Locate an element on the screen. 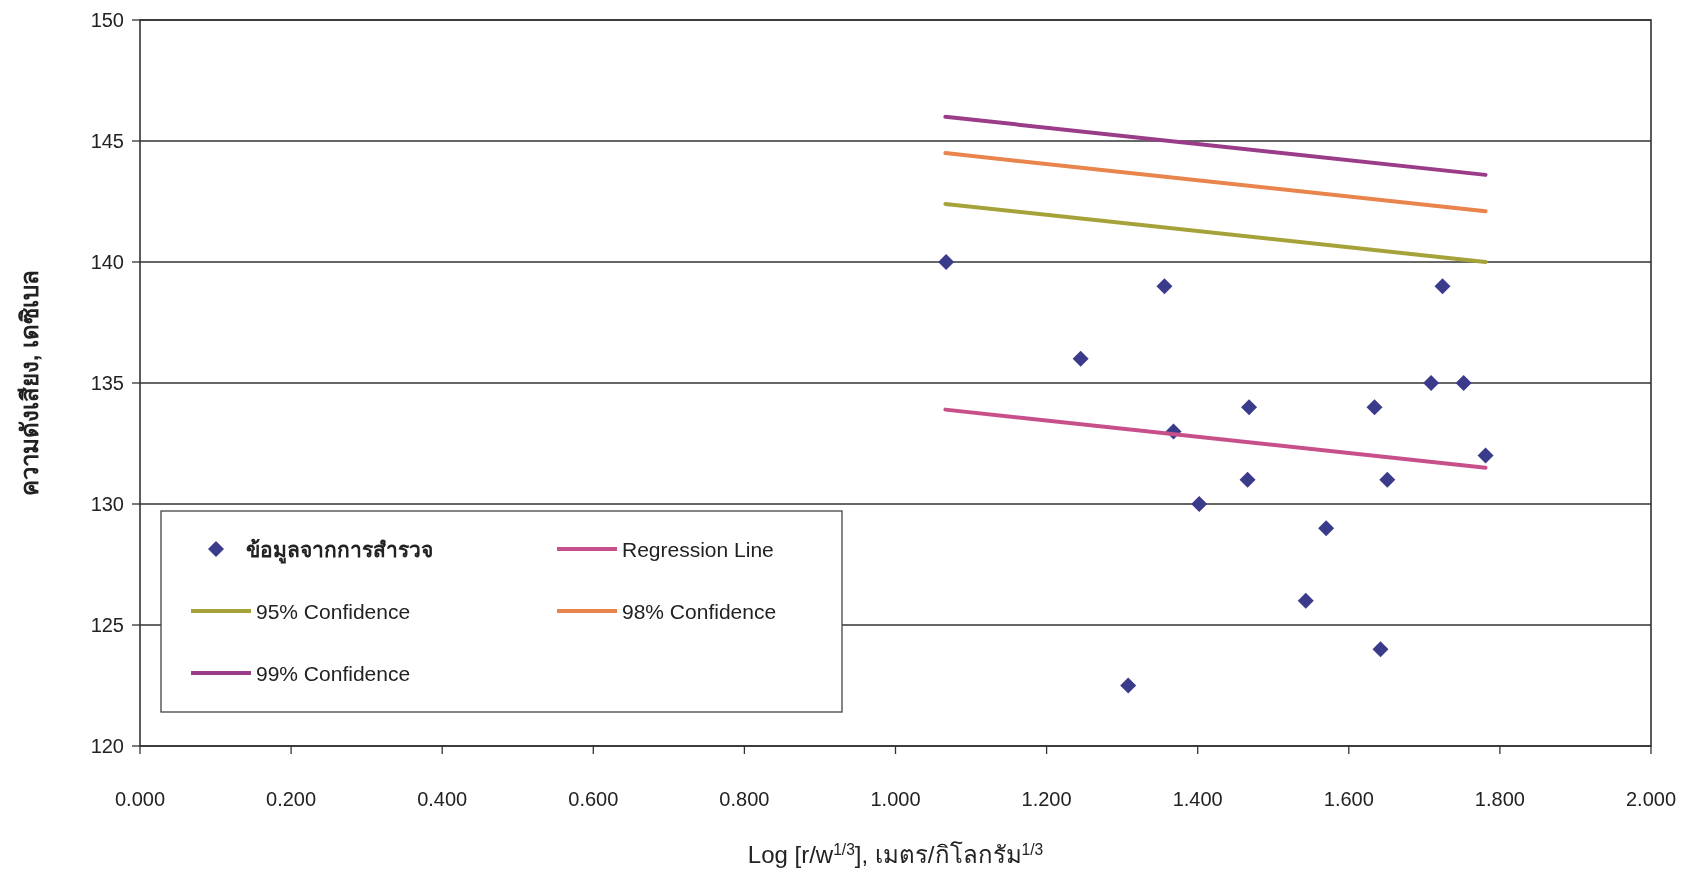 The width and height of the screenshot is (1686, 883). y-tick-label: 145 is located at coordinates (107, 141).